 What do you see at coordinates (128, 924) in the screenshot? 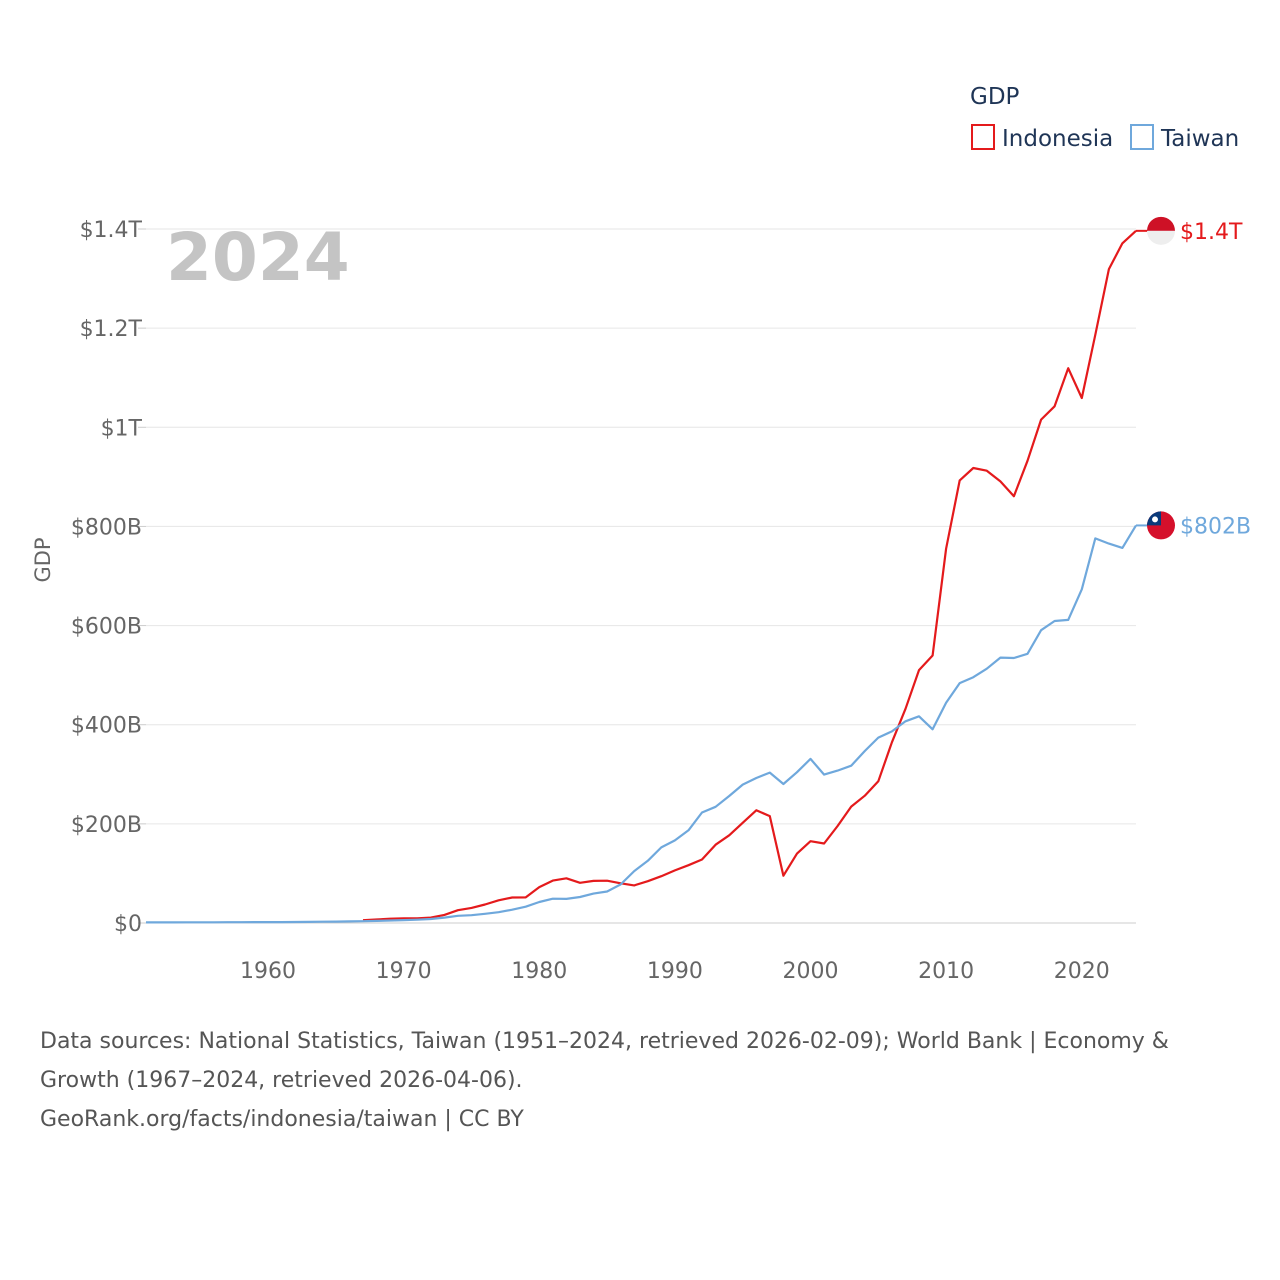
I see `y-tick-label: $0` at bounding box center [128, 924].